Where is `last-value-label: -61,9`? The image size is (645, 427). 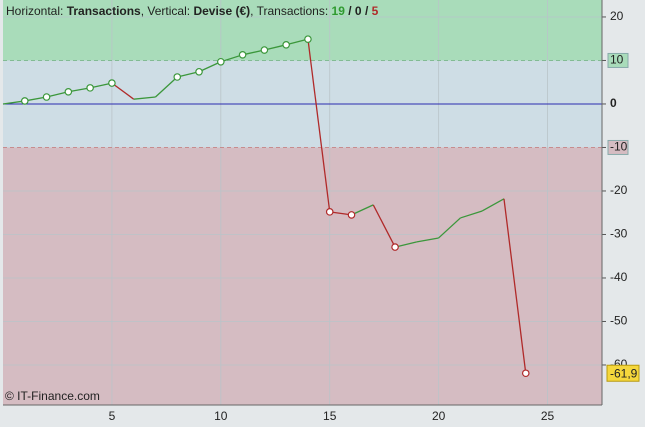 last-value-label: -61,9 is located at coordinates (624, 373).